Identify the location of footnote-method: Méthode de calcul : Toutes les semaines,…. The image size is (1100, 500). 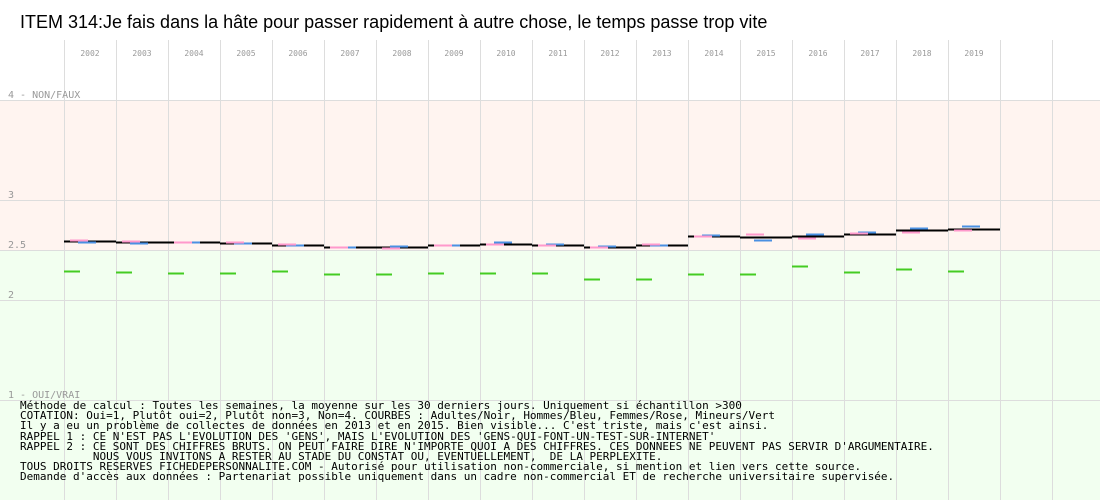
(381, 405).